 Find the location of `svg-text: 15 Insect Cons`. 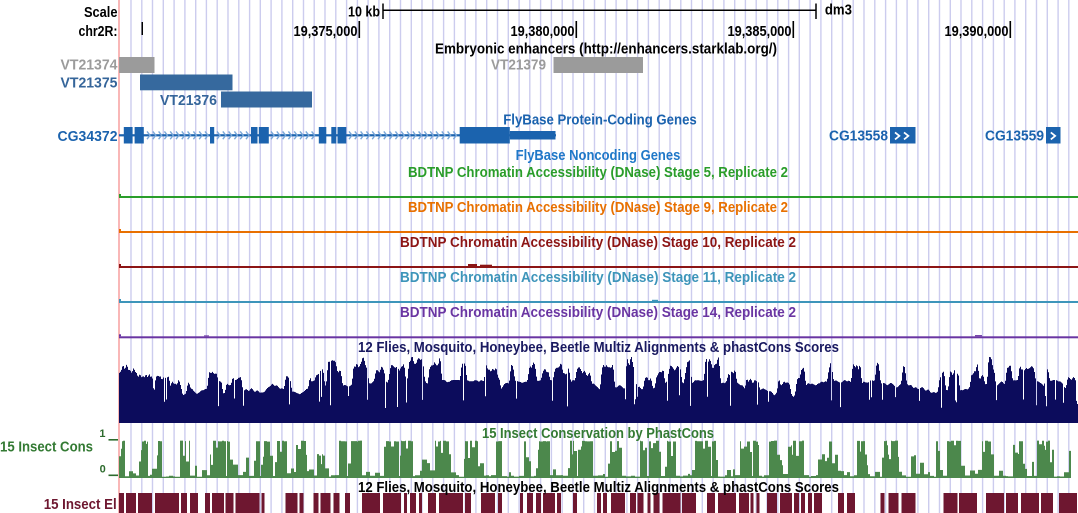

svg-text: 15 Insect Cons is located at coordinates (46, 448).